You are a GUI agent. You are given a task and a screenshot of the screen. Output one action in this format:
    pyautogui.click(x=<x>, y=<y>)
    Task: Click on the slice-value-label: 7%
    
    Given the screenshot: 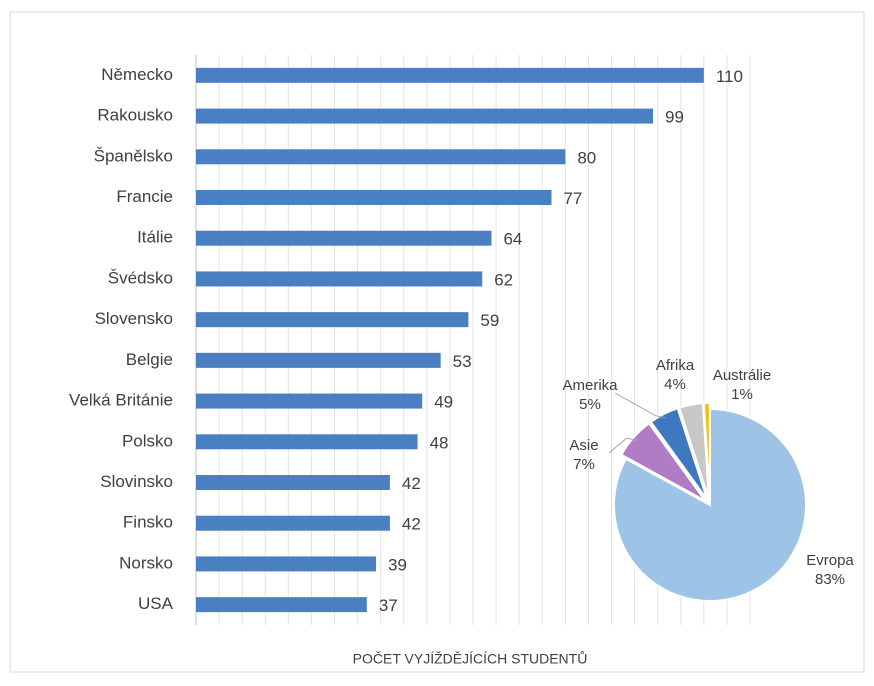 What is the action you would take?
    pyautogui.click(x=584, y=464)
    